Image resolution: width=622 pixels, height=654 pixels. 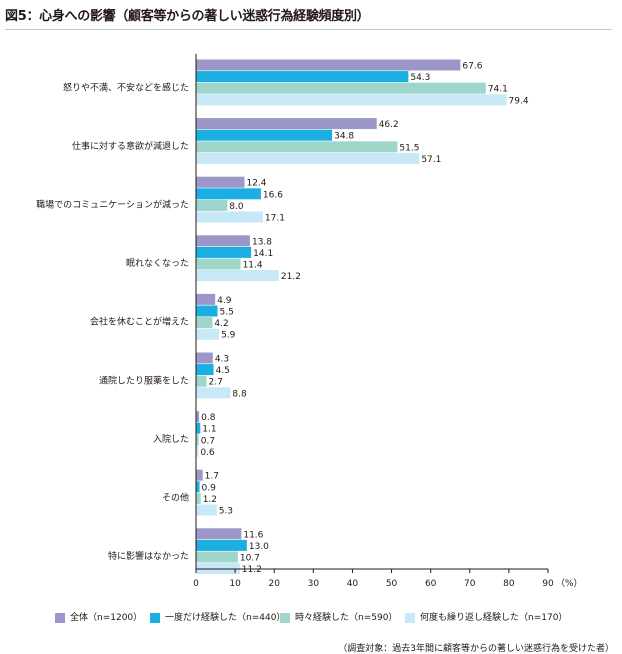 What do you see at coordinates (259, 547) in the screenshot?
I see `value-label-9-2: 13.0` at bounding box center [259, 547].